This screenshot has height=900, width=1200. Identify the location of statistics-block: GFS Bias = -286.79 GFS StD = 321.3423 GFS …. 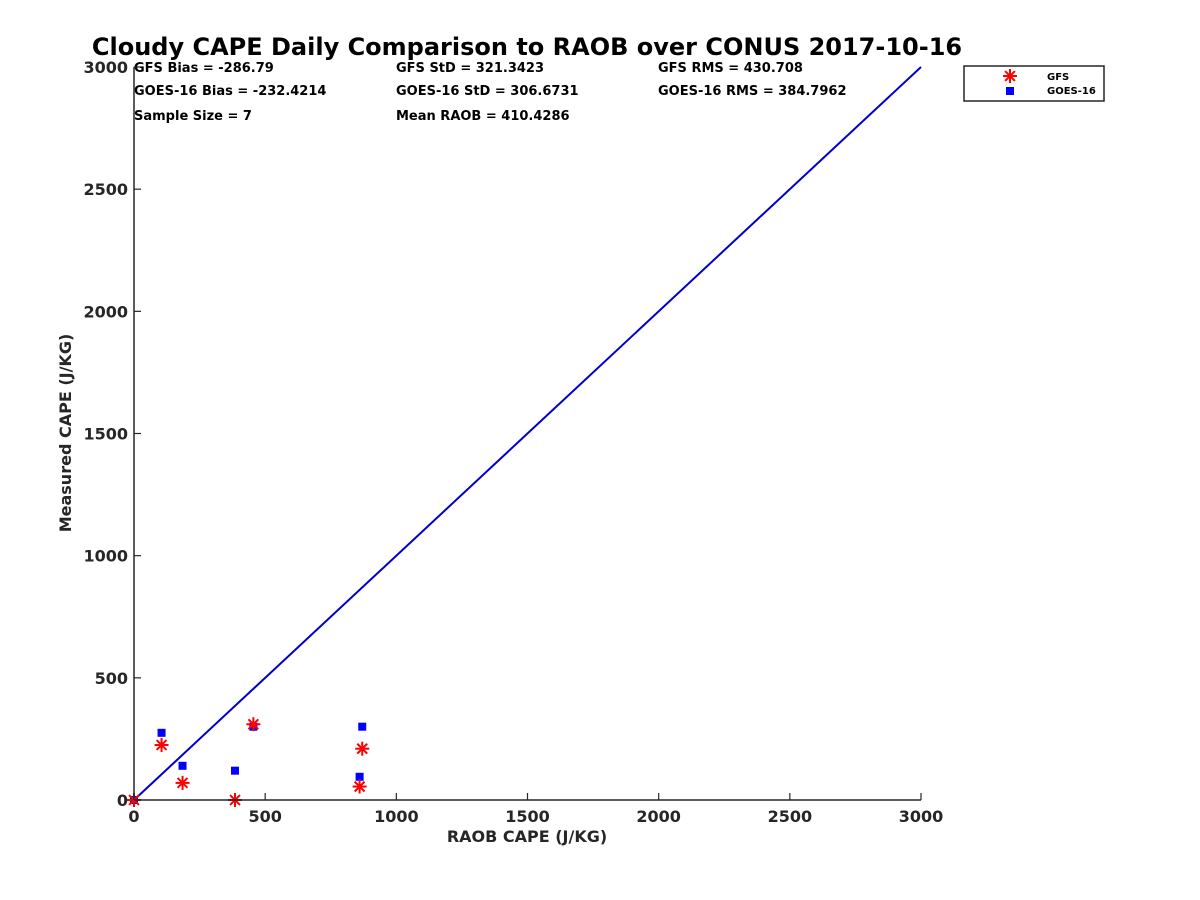
(490, 92).